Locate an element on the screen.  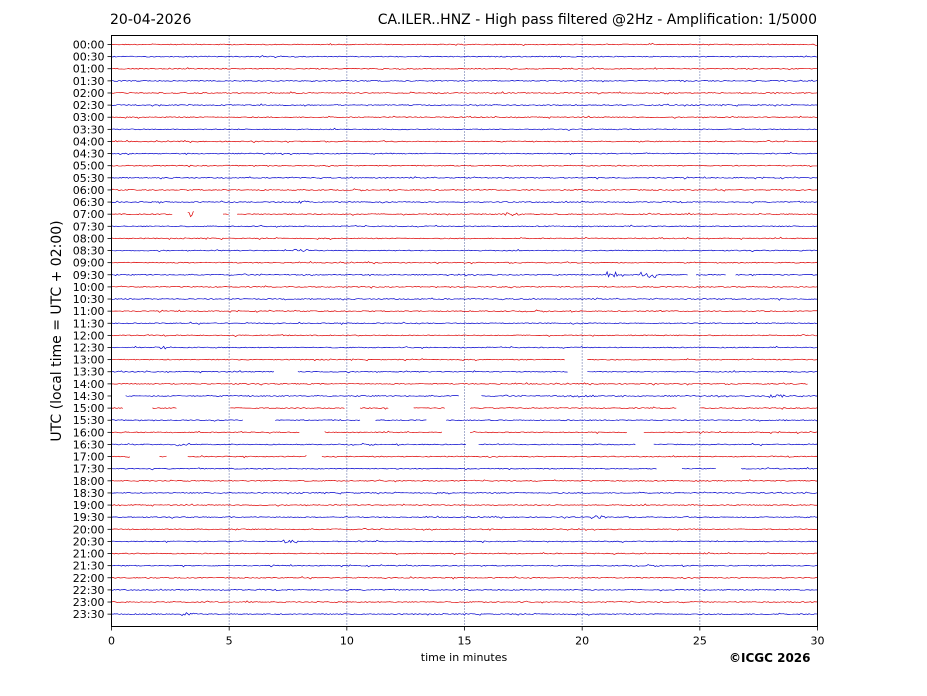
x-tick-label: 30 is located at coordinates (818, 641).